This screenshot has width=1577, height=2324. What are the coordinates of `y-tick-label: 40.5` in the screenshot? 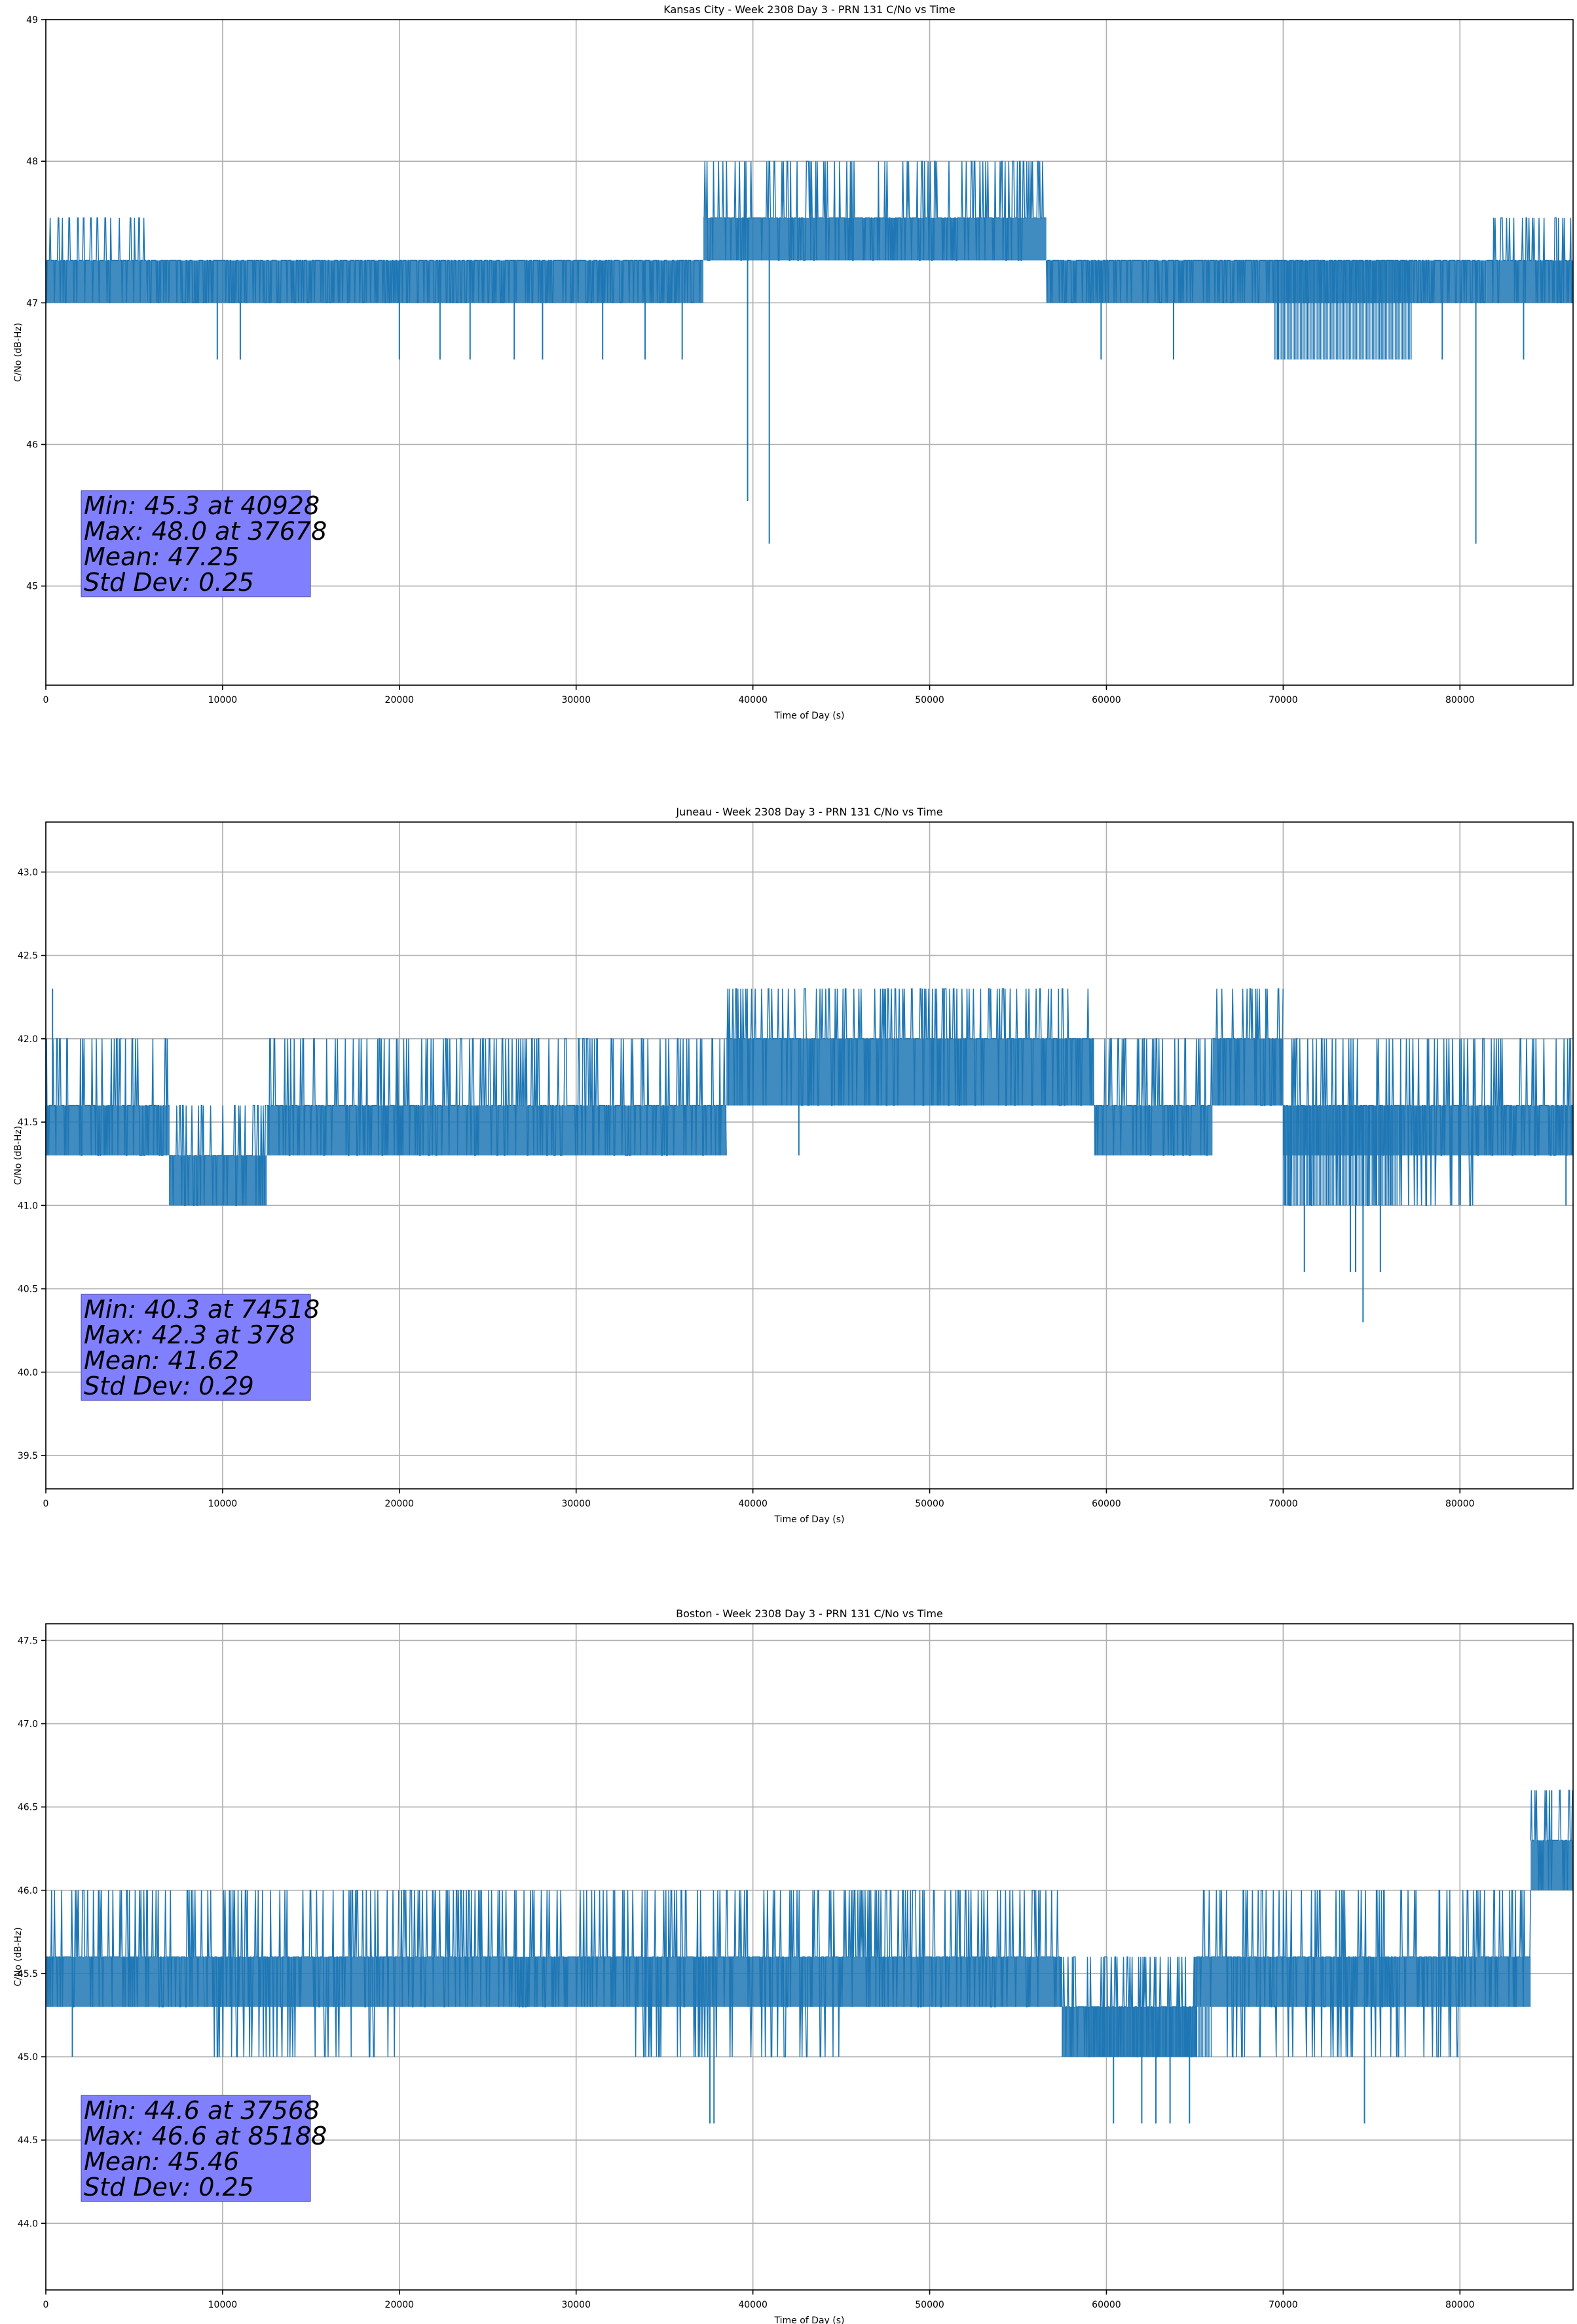 It's located at (28, 1289).